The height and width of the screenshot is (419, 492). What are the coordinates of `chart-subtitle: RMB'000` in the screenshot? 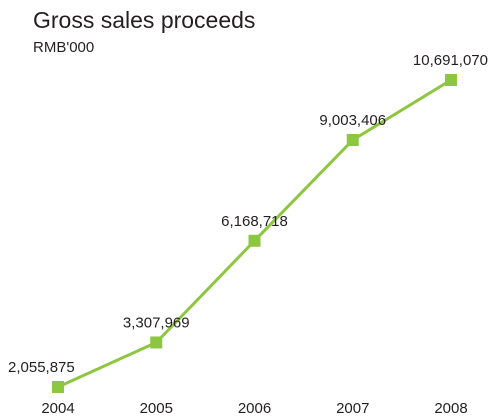 It's located at (64, 47).